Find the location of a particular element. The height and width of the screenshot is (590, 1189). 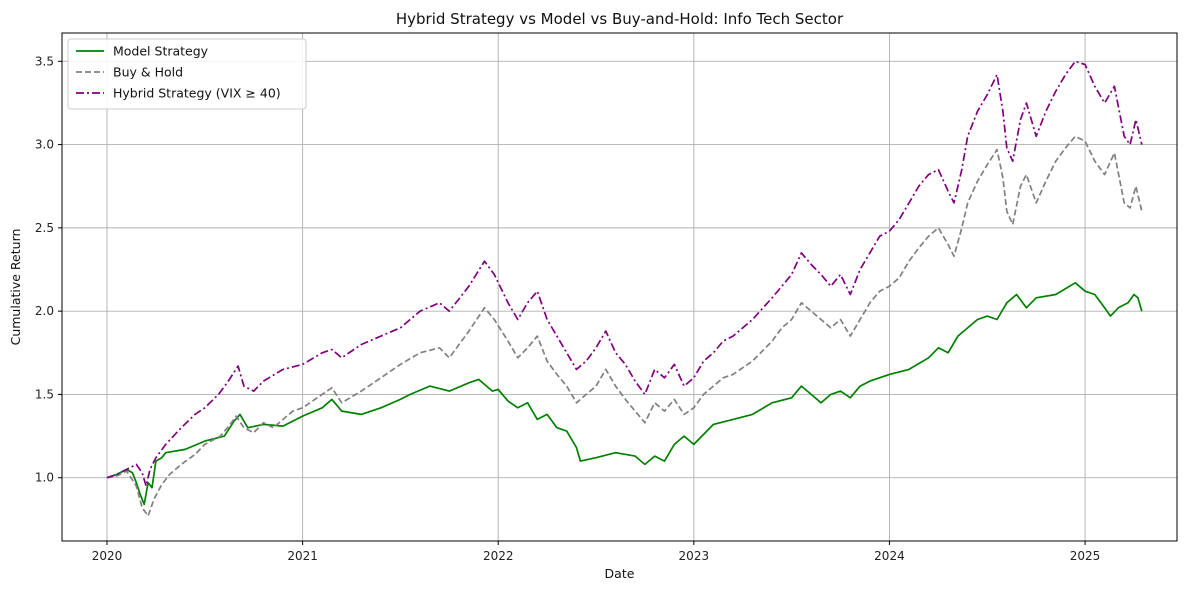

x-tick-label: 2021 is located at coordinates (302, 556).